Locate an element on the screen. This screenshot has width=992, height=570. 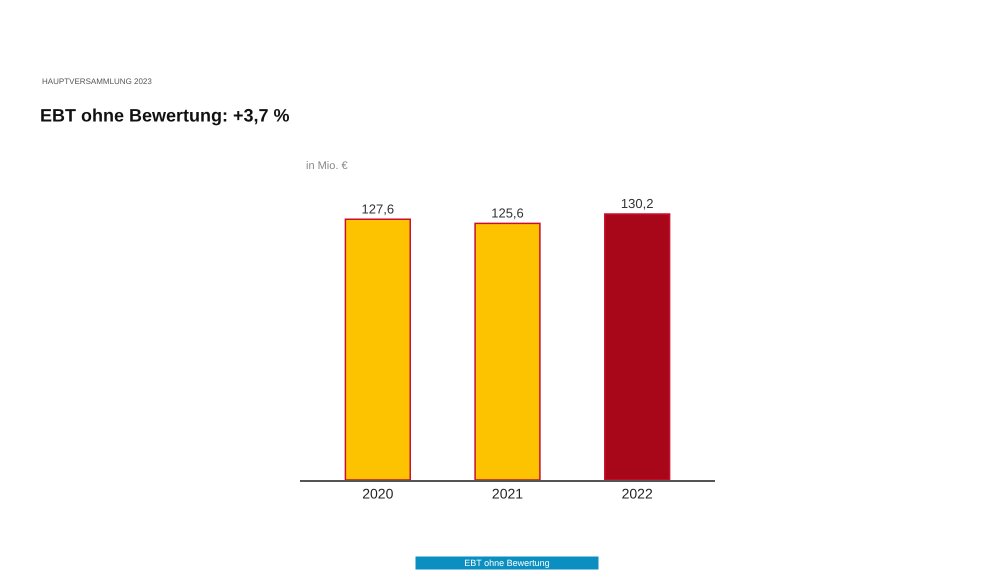
data-label: 130,2 is located at coordinates (637, 203).